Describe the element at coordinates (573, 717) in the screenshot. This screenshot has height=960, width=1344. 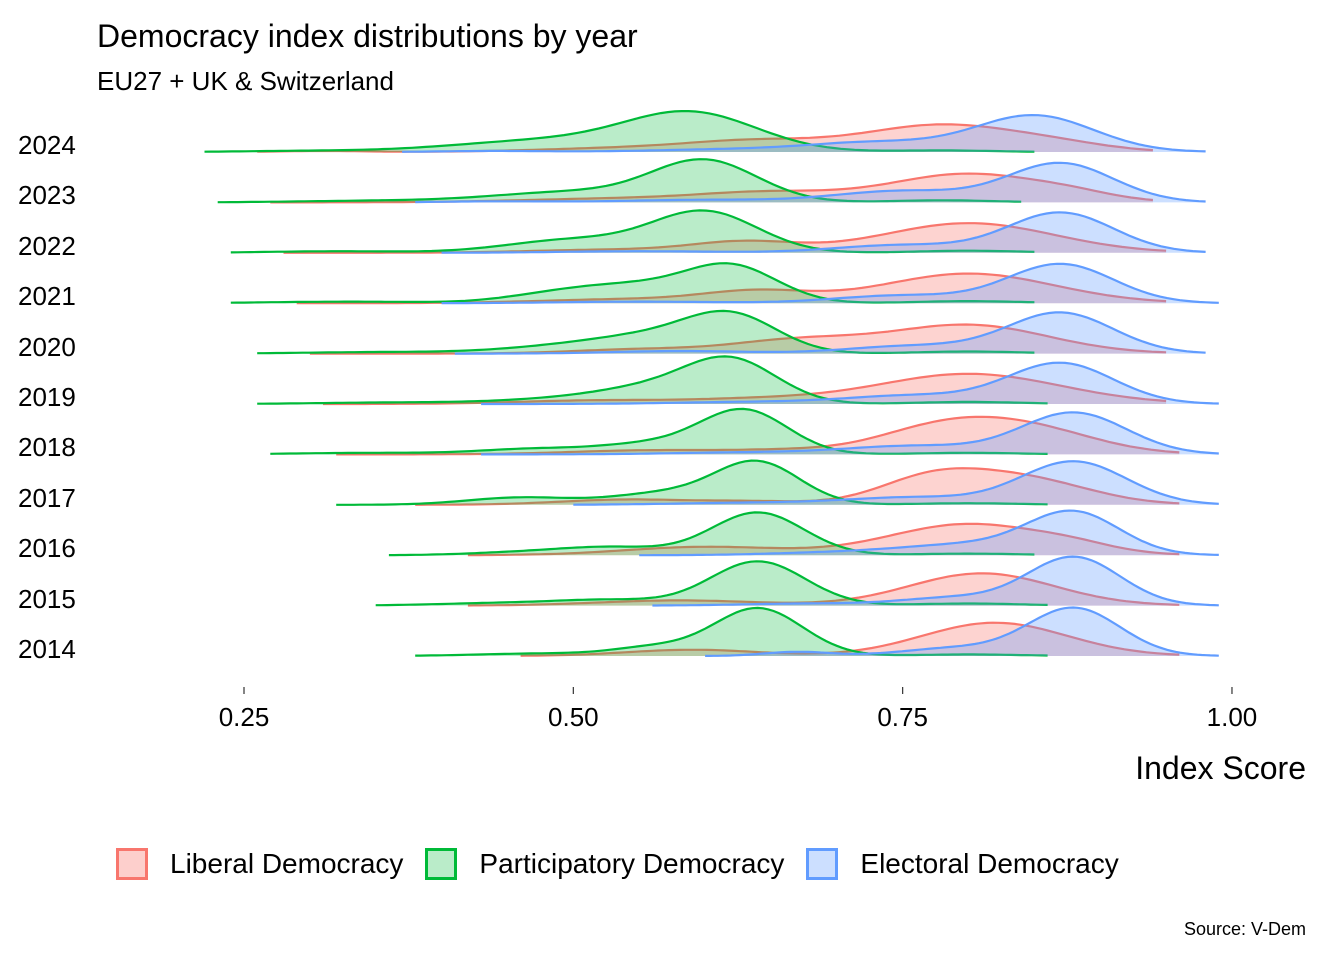
I see `x-tick-label: 0.50` at that location.